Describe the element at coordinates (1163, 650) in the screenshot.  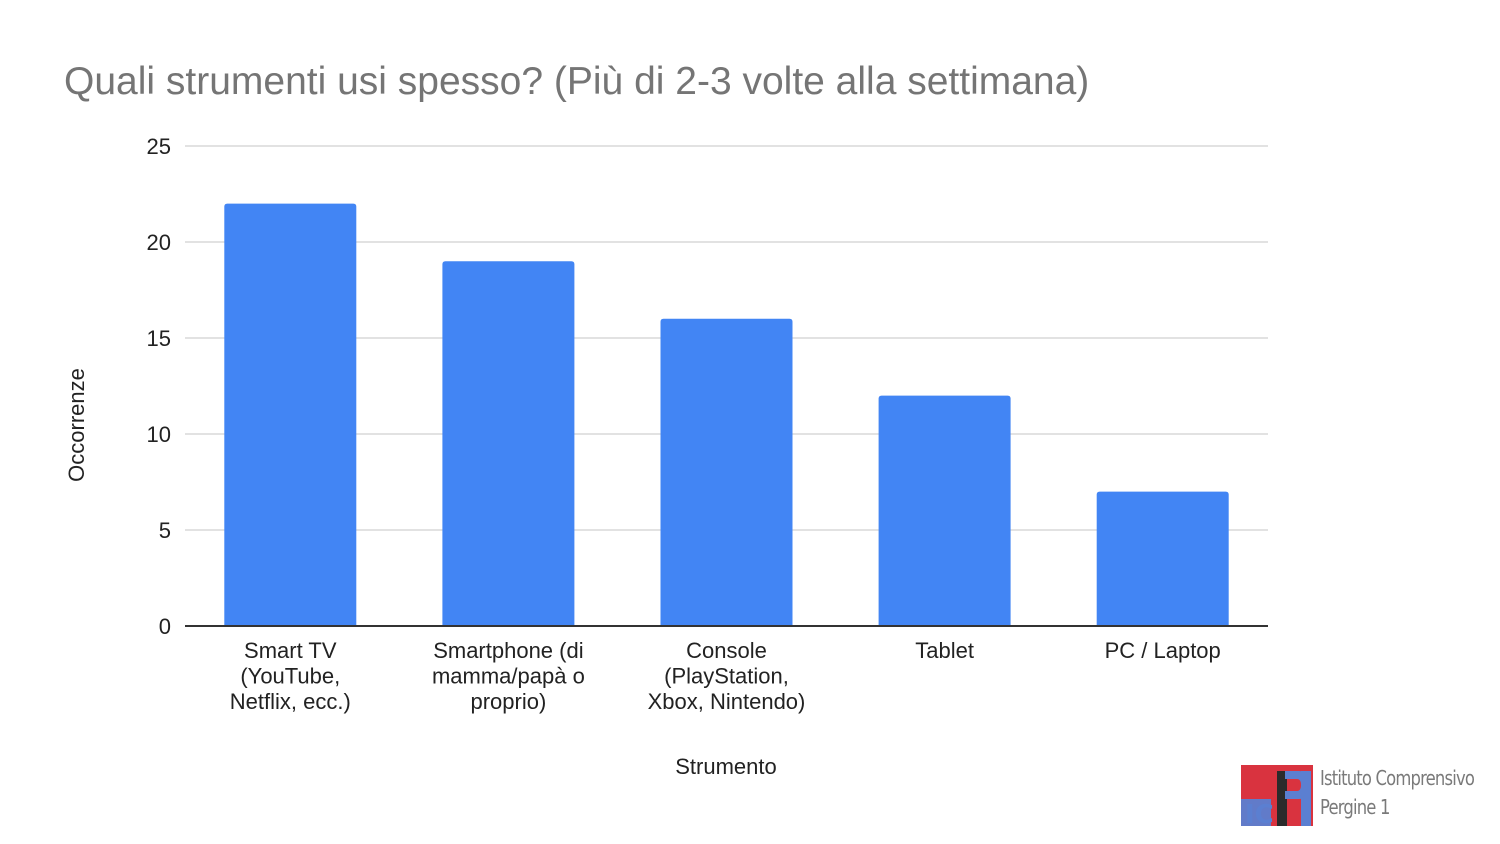
I see `x-tick-label: PC / Laptop` at that location.